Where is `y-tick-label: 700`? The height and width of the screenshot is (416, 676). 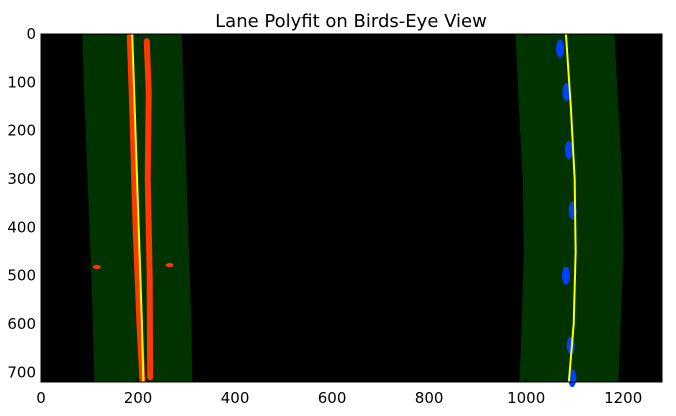
y-tick-label: 700 is located at coordinates (21, 372).